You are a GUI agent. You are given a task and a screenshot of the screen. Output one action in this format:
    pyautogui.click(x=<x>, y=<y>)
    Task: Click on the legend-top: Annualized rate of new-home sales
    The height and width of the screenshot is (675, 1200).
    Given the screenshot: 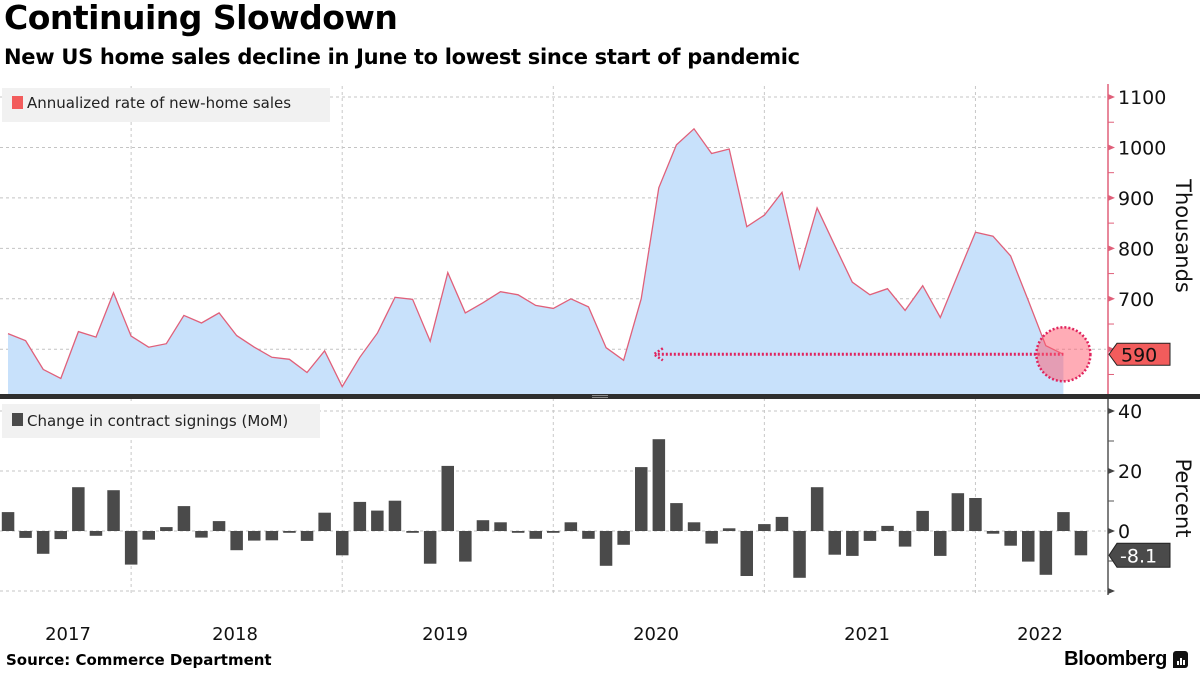 What is the action you would take?
    pyautogui.click(x=166, y=105)
    